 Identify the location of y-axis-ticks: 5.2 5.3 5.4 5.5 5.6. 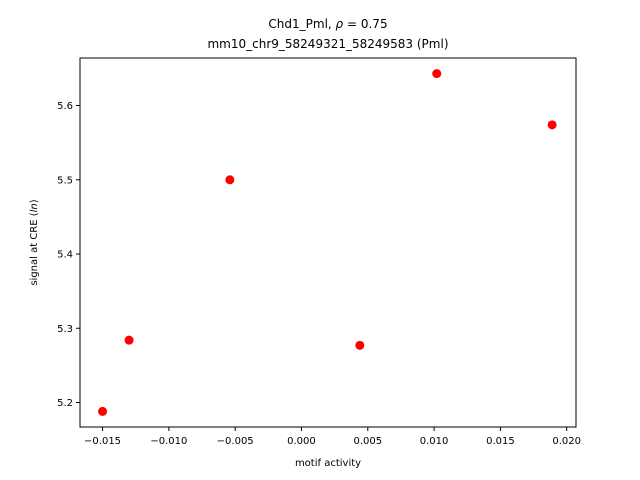
(68, 255).